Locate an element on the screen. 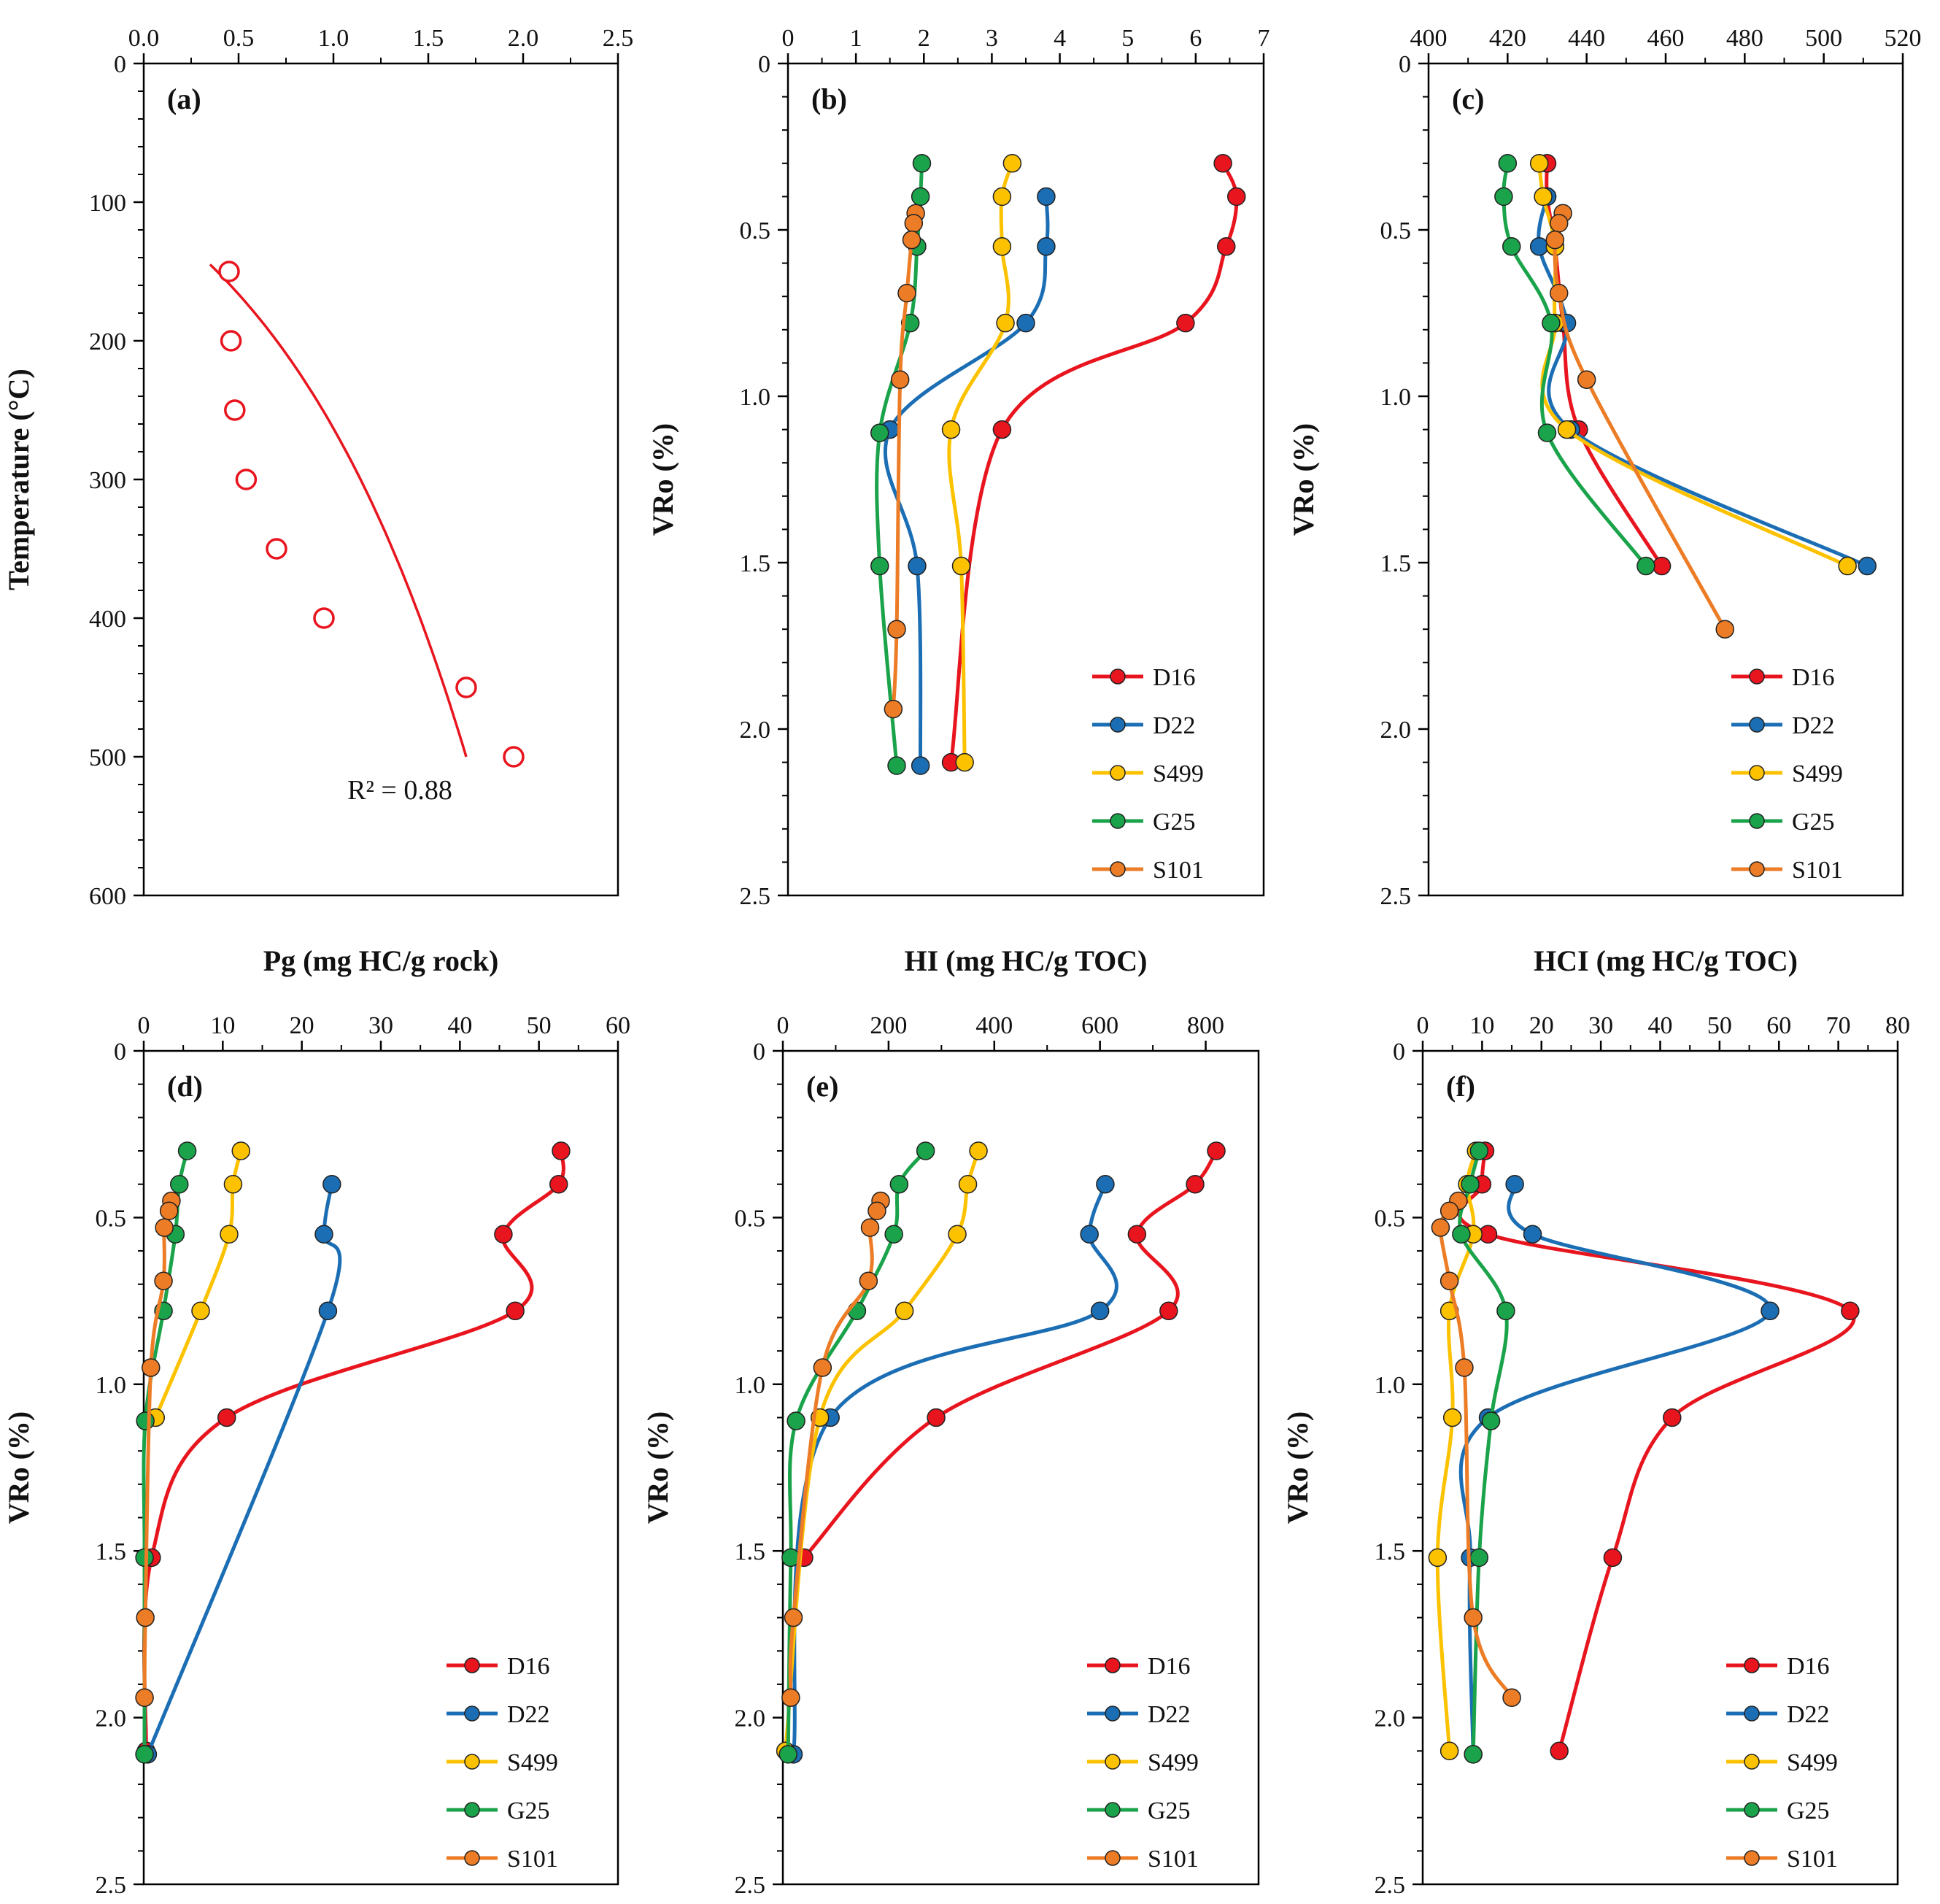  y-tick-label: 600 is located at coordinates (107, 897).